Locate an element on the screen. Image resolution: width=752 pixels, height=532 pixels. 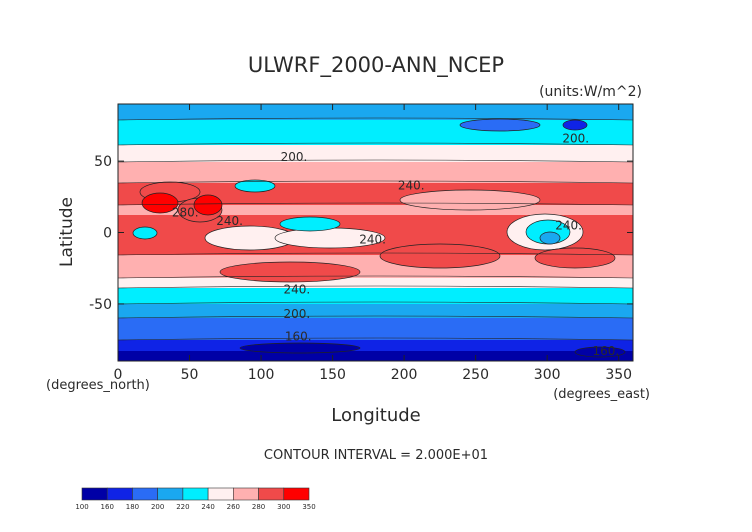
chart-title: ULWRF_2000-ANN_NCEP is located at coordinates (376, 65).